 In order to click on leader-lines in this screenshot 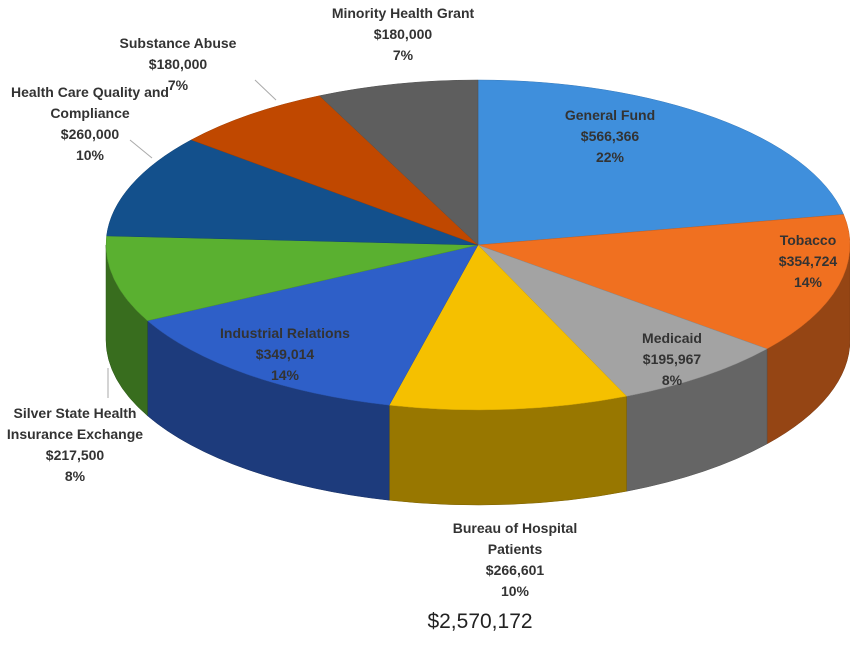, I will do `click(192, 238)`.